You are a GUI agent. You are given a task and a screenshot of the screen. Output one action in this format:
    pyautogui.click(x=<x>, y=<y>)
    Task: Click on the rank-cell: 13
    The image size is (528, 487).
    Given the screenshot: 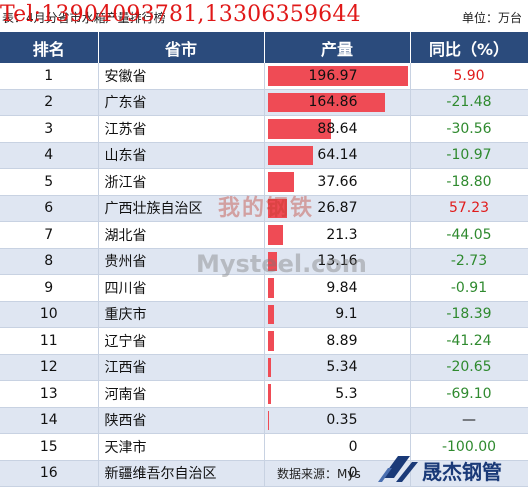 What is the action you would take?
    pyautogui.click(x=49, y=394)
    